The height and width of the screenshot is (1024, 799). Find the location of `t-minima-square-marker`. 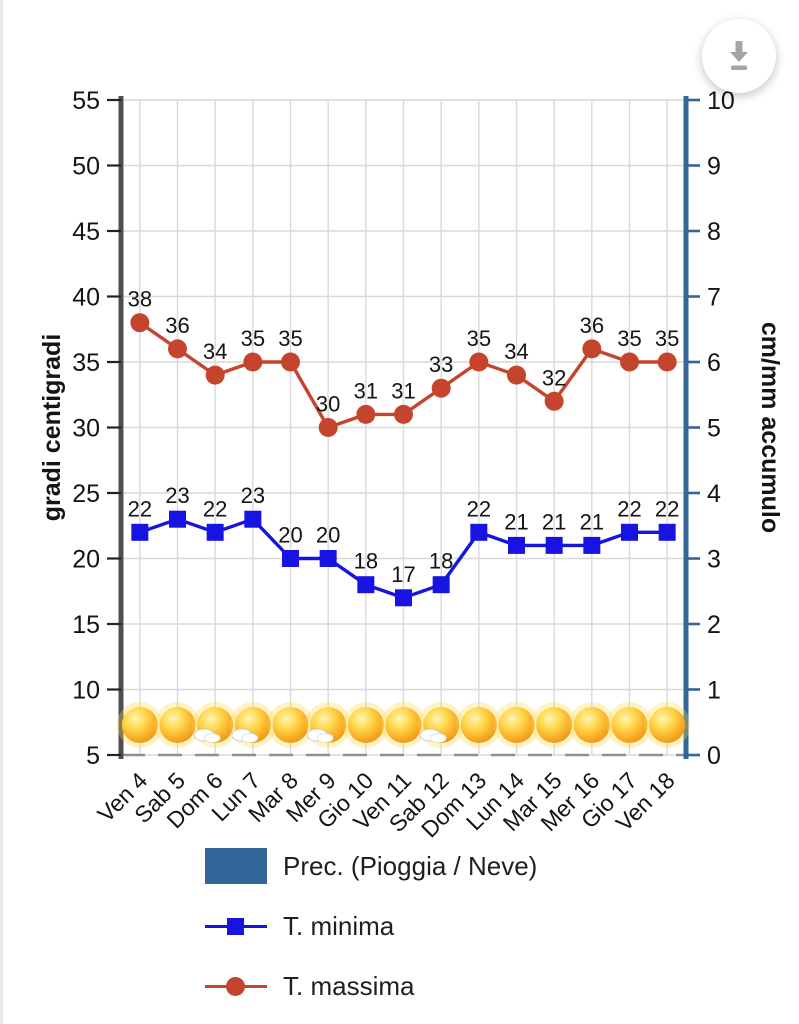

t-minima-square-marker is located at coordinates (235, 926).